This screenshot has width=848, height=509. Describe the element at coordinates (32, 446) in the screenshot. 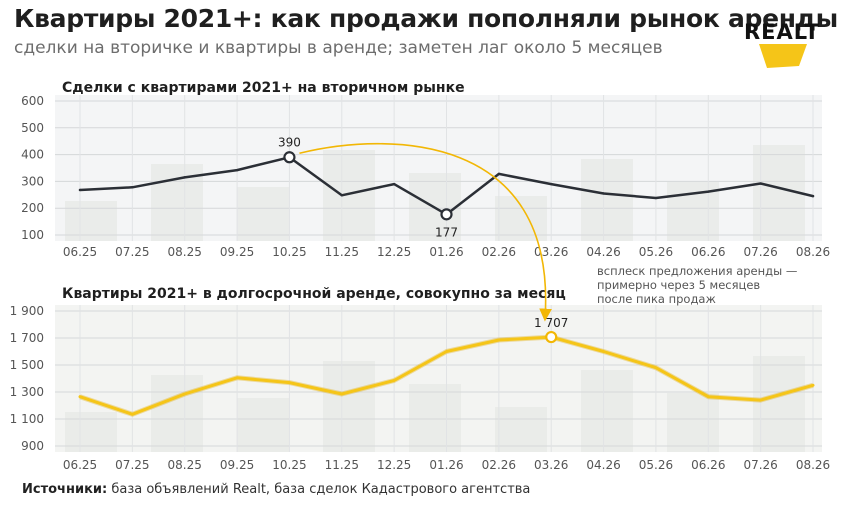

I see `y-tick-label: 900` at that location.